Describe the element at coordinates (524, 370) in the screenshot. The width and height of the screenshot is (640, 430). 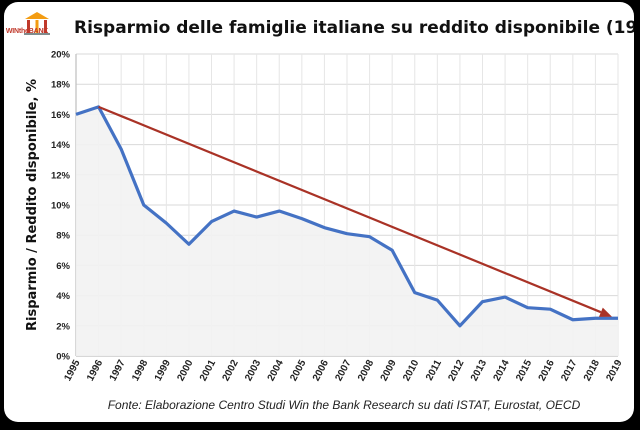
I see `x-tick-label: 2015` at that location.